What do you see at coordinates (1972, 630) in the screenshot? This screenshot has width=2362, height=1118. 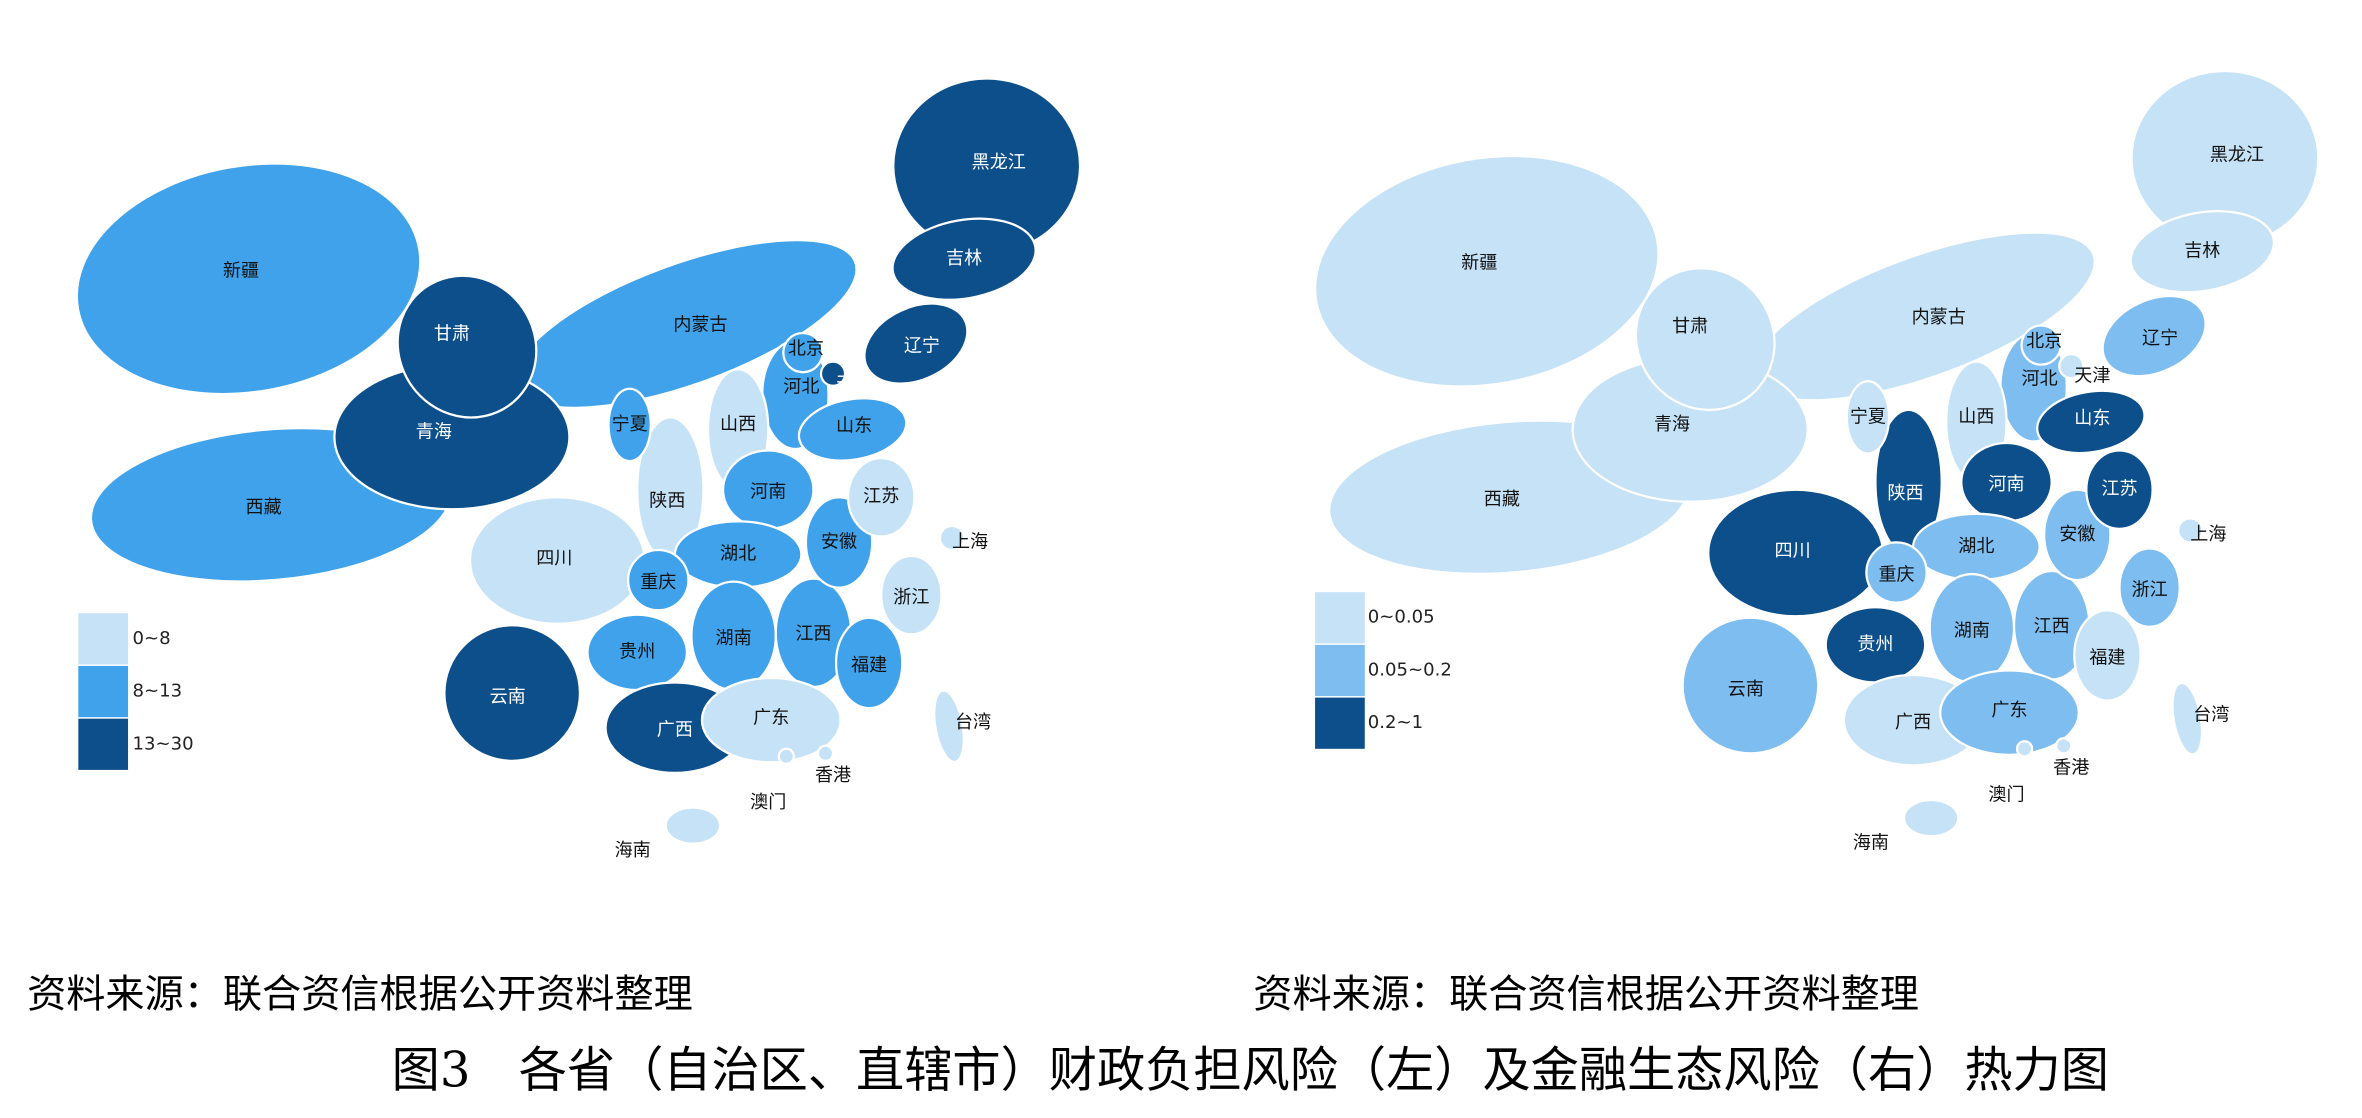 I see `province-label: 湖南` at bounding box center [1972, 630].